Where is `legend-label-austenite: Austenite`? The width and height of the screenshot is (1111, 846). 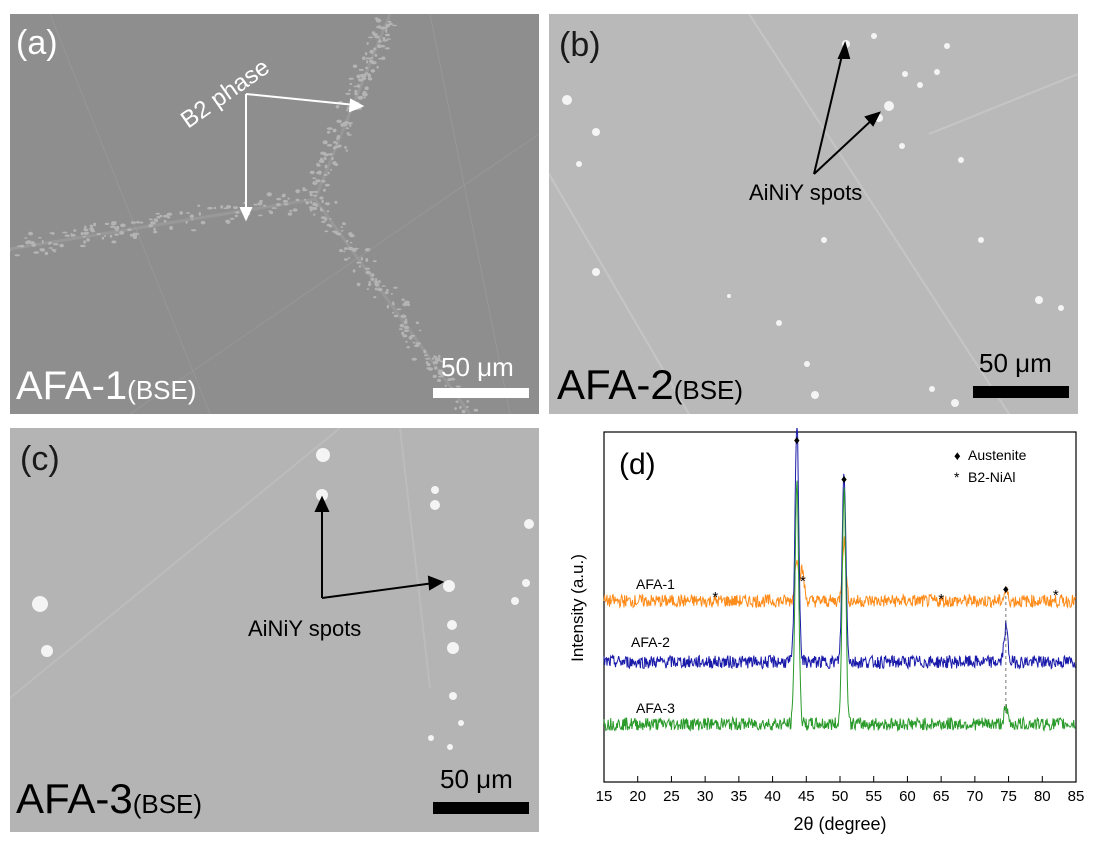
legend-label-austenite: Austenite is located at coordinates (997, 455).